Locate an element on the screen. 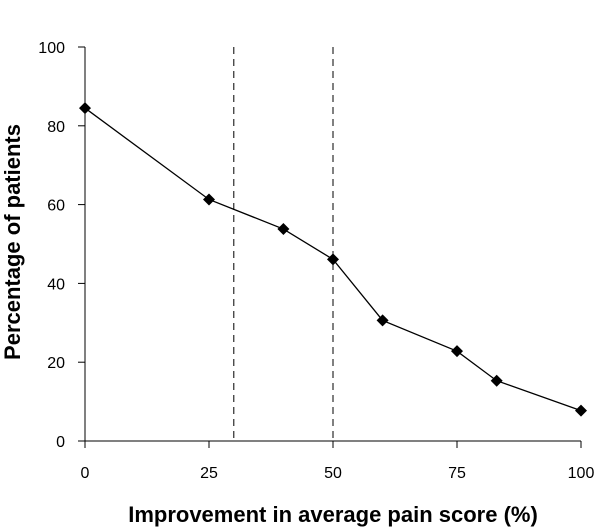 The width and height of the screenshot is (598, 529). y-tick-label: 80 is located at coordinates (56, 127).